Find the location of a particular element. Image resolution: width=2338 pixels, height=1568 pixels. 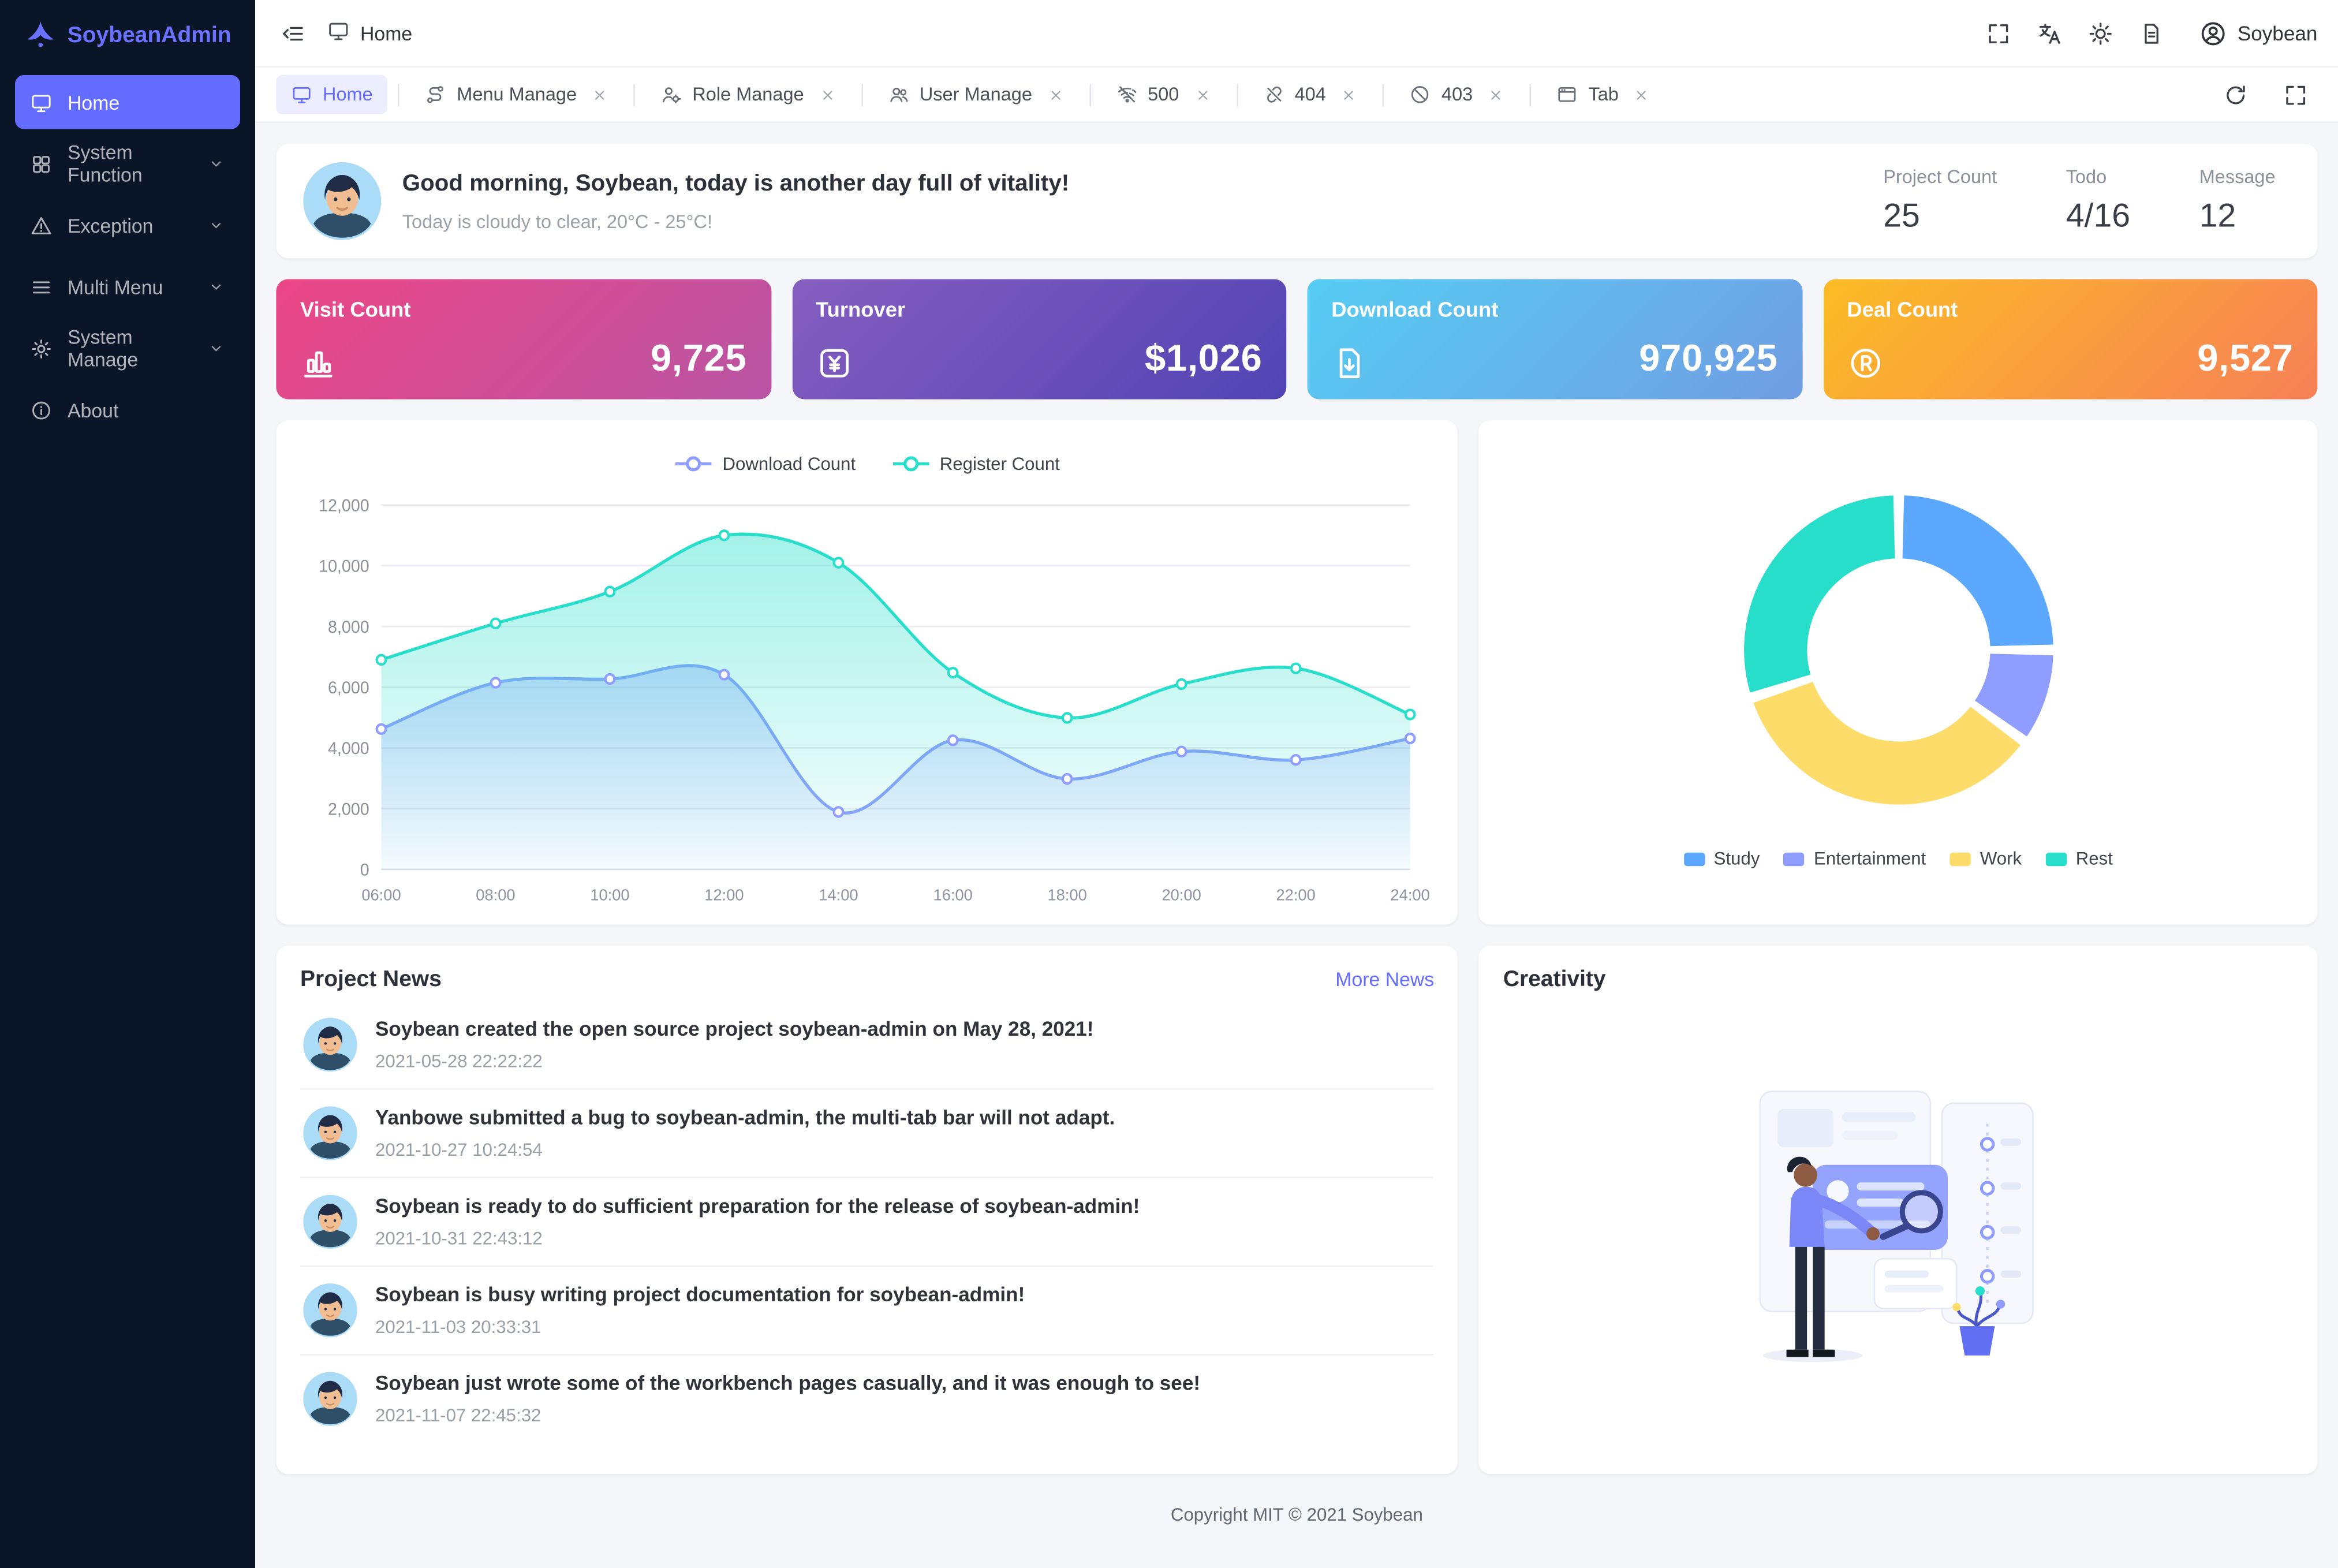

sidebar-item-label: Multi Menu is located at coordinates (115, 286).